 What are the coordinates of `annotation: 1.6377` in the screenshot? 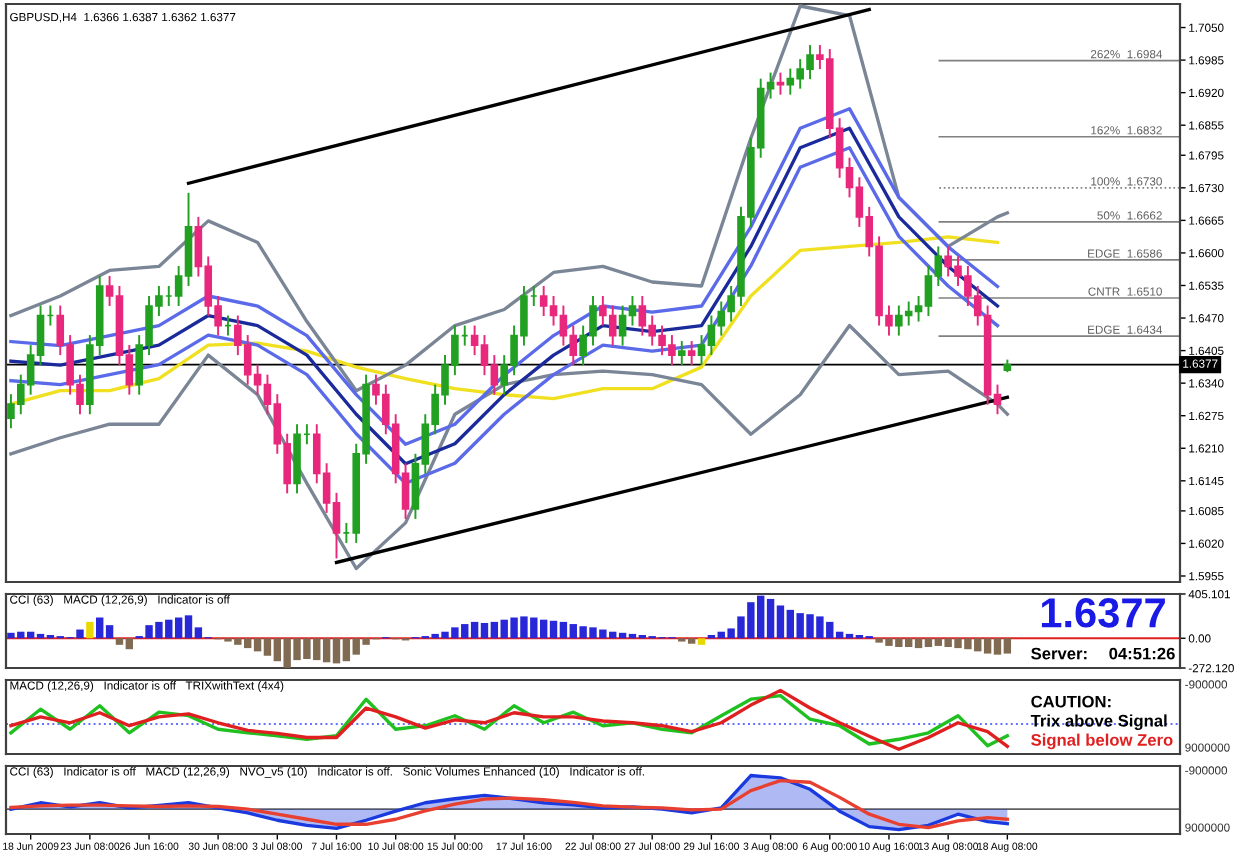 It's located at (1103, 613).